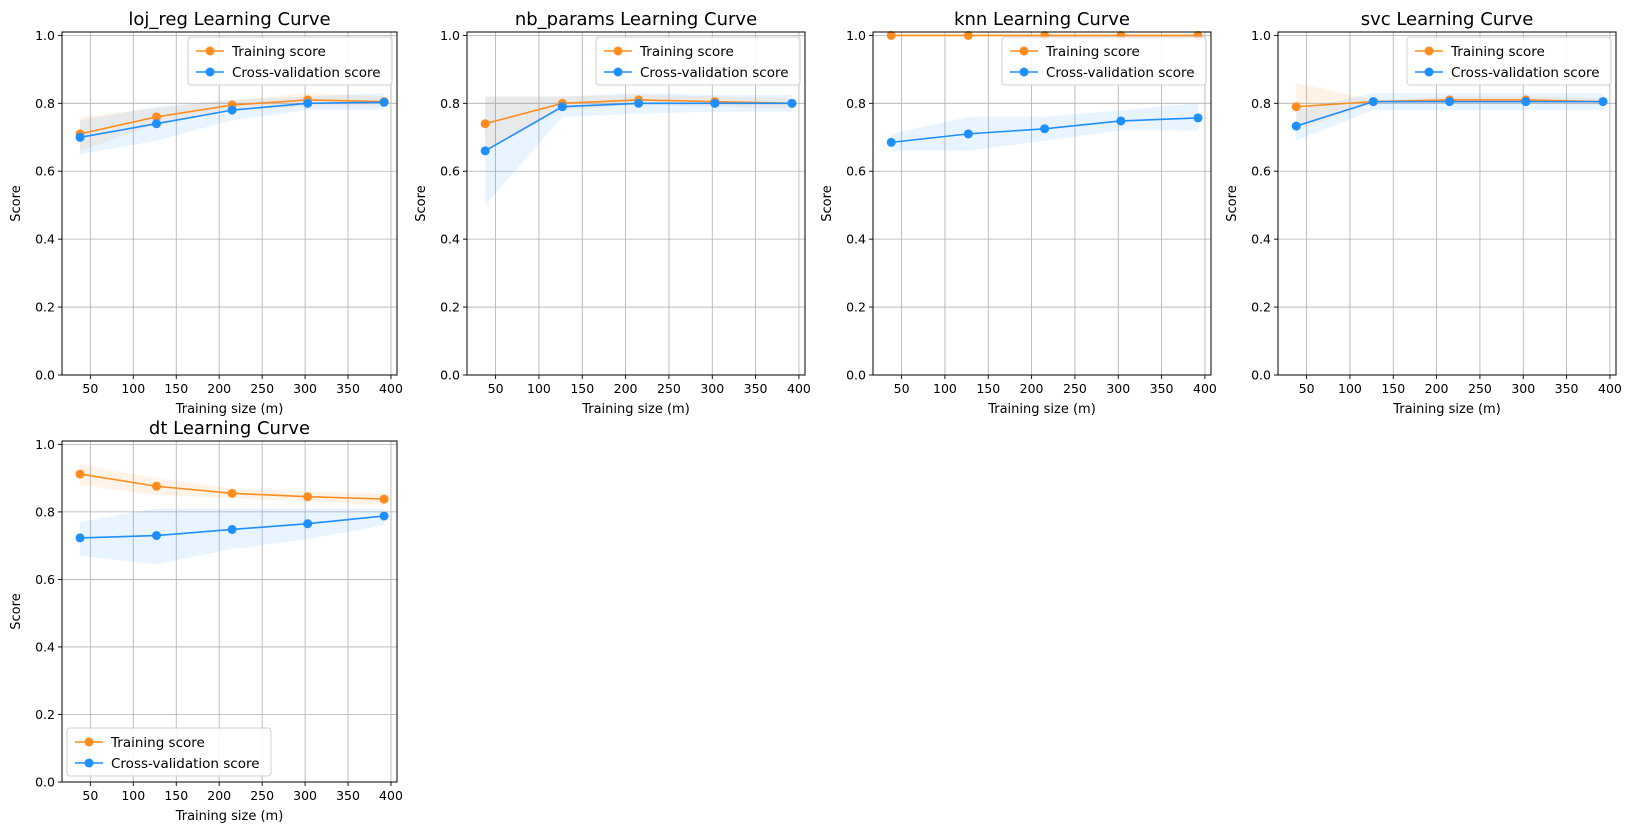 This screenshot has width=1626, height=833. What do you see at coordinates (636, 19) in the screenshot?
I see `chart-title: nb_params Learning Curve` at bounding box center [636, 19].